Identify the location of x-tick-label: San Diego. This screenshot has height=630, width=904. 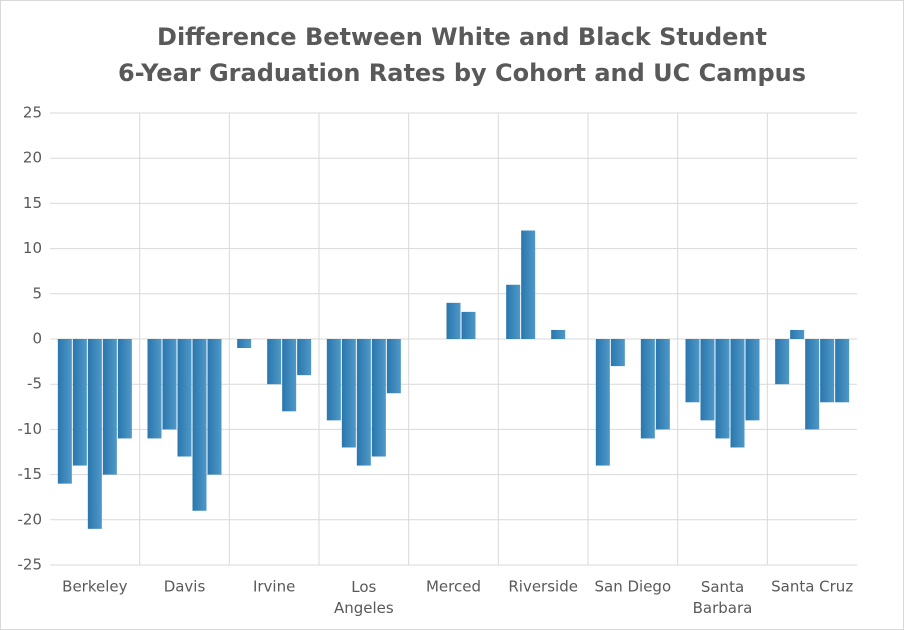
(633, 587).